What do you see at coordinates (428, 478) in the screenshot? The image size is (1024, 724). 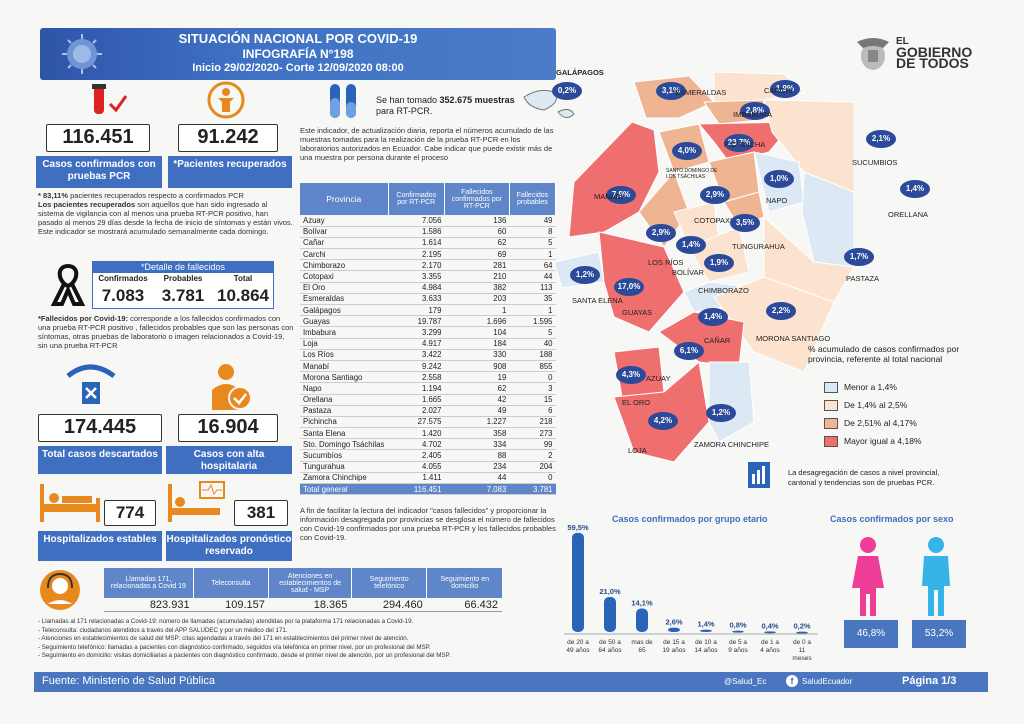 I see `table-row: Zamora Chinchipe 1.411 44 0` at bounding box center [428, 478].